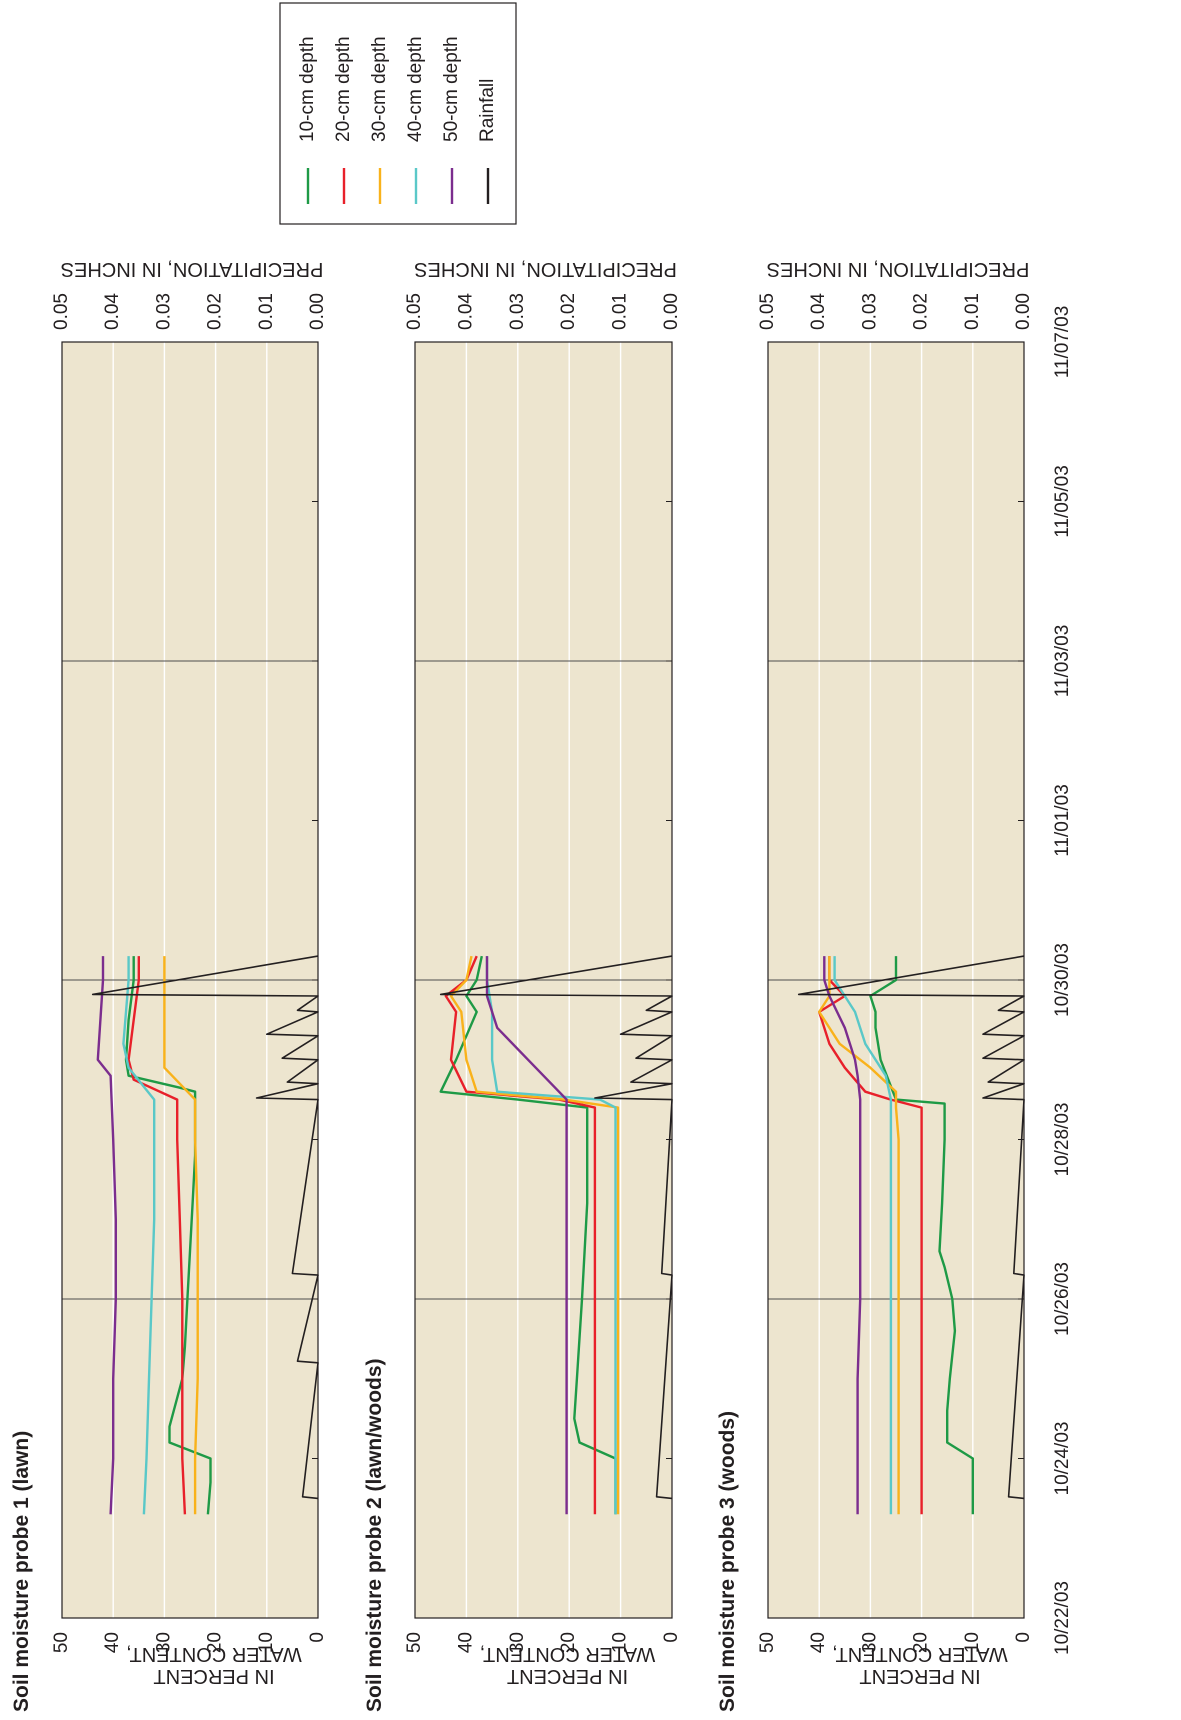  What do you see at coordinates (379, 89) in the screenshot?
I see `legend-label: 30-cm depth` at bounding box center [379, 89].